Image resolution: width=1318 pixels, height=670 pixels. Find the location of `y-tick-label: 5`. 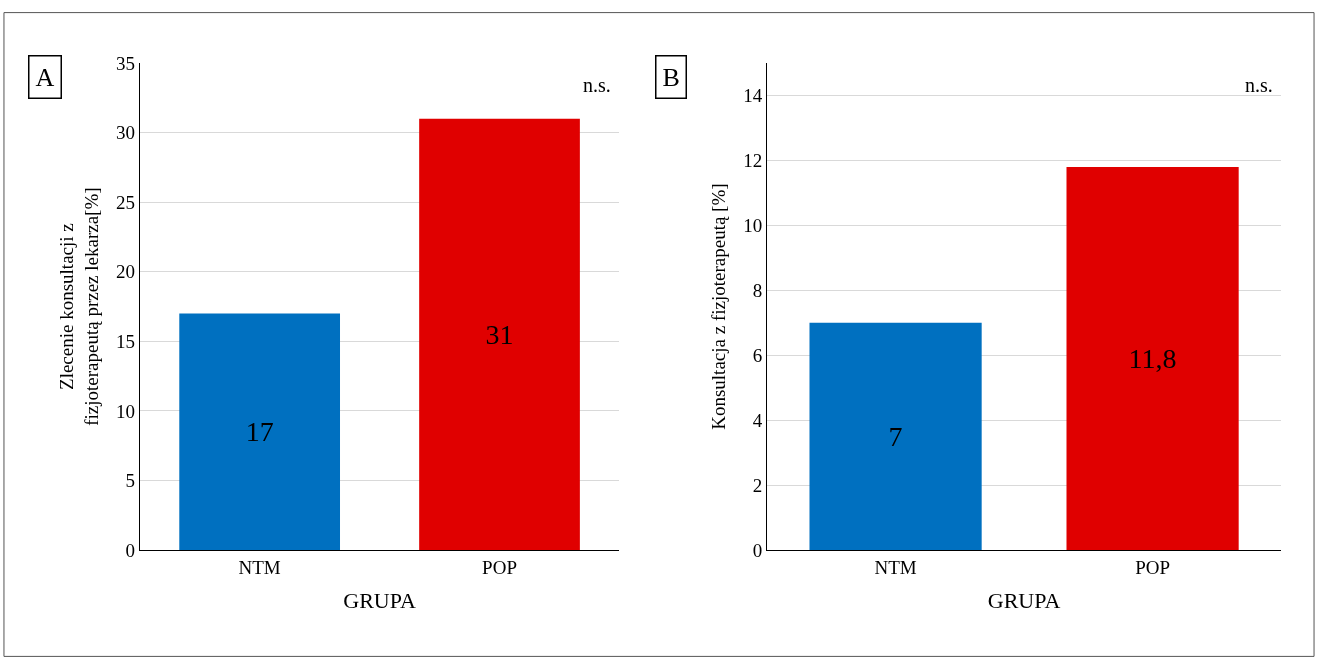

y-tick-label: 5 is located at coordinates (130, 481).